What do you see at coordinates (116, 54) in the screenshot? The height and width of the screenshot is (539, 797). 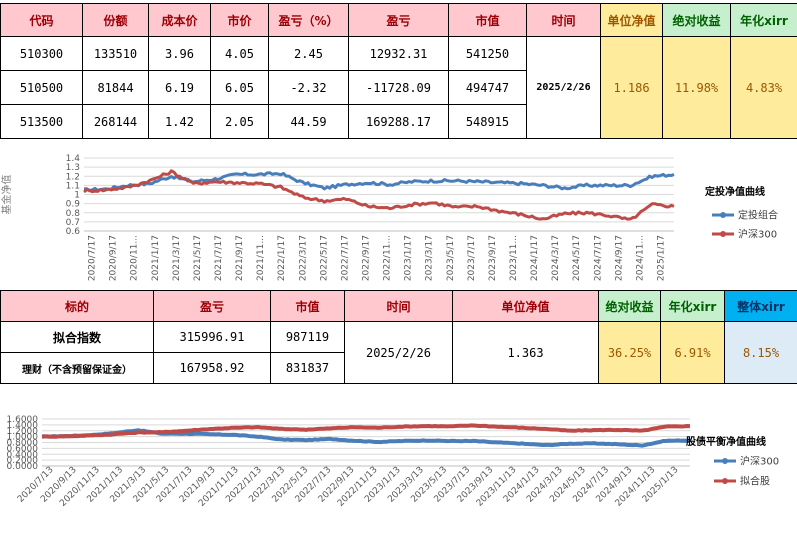 I see `cell-shares: 133510` at bounding box center [116, 54].